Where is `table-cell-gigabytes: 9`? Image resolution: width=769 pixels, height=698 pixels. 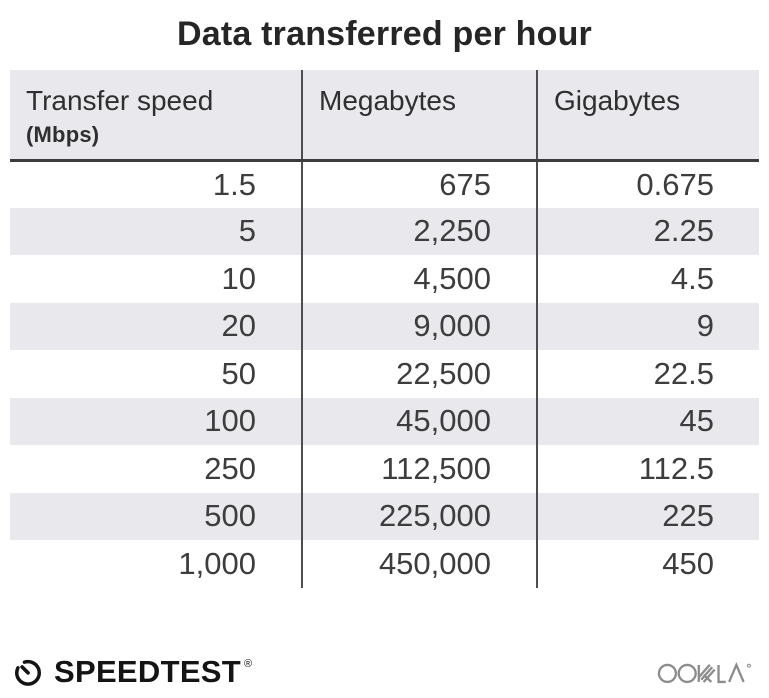 table-cell-gigabytes: 9 is located at coordinates (648, 326).